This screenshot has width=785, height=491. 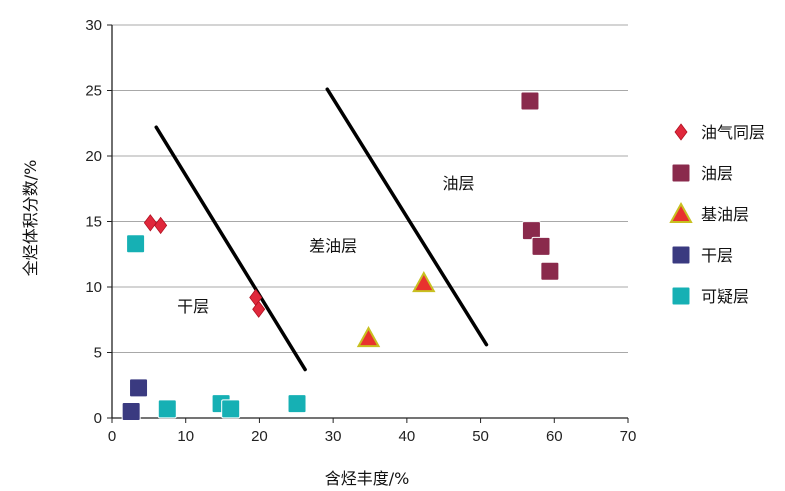 I want to click on region-labels: 干层 差油层 油层, so click(x=325, y=245).